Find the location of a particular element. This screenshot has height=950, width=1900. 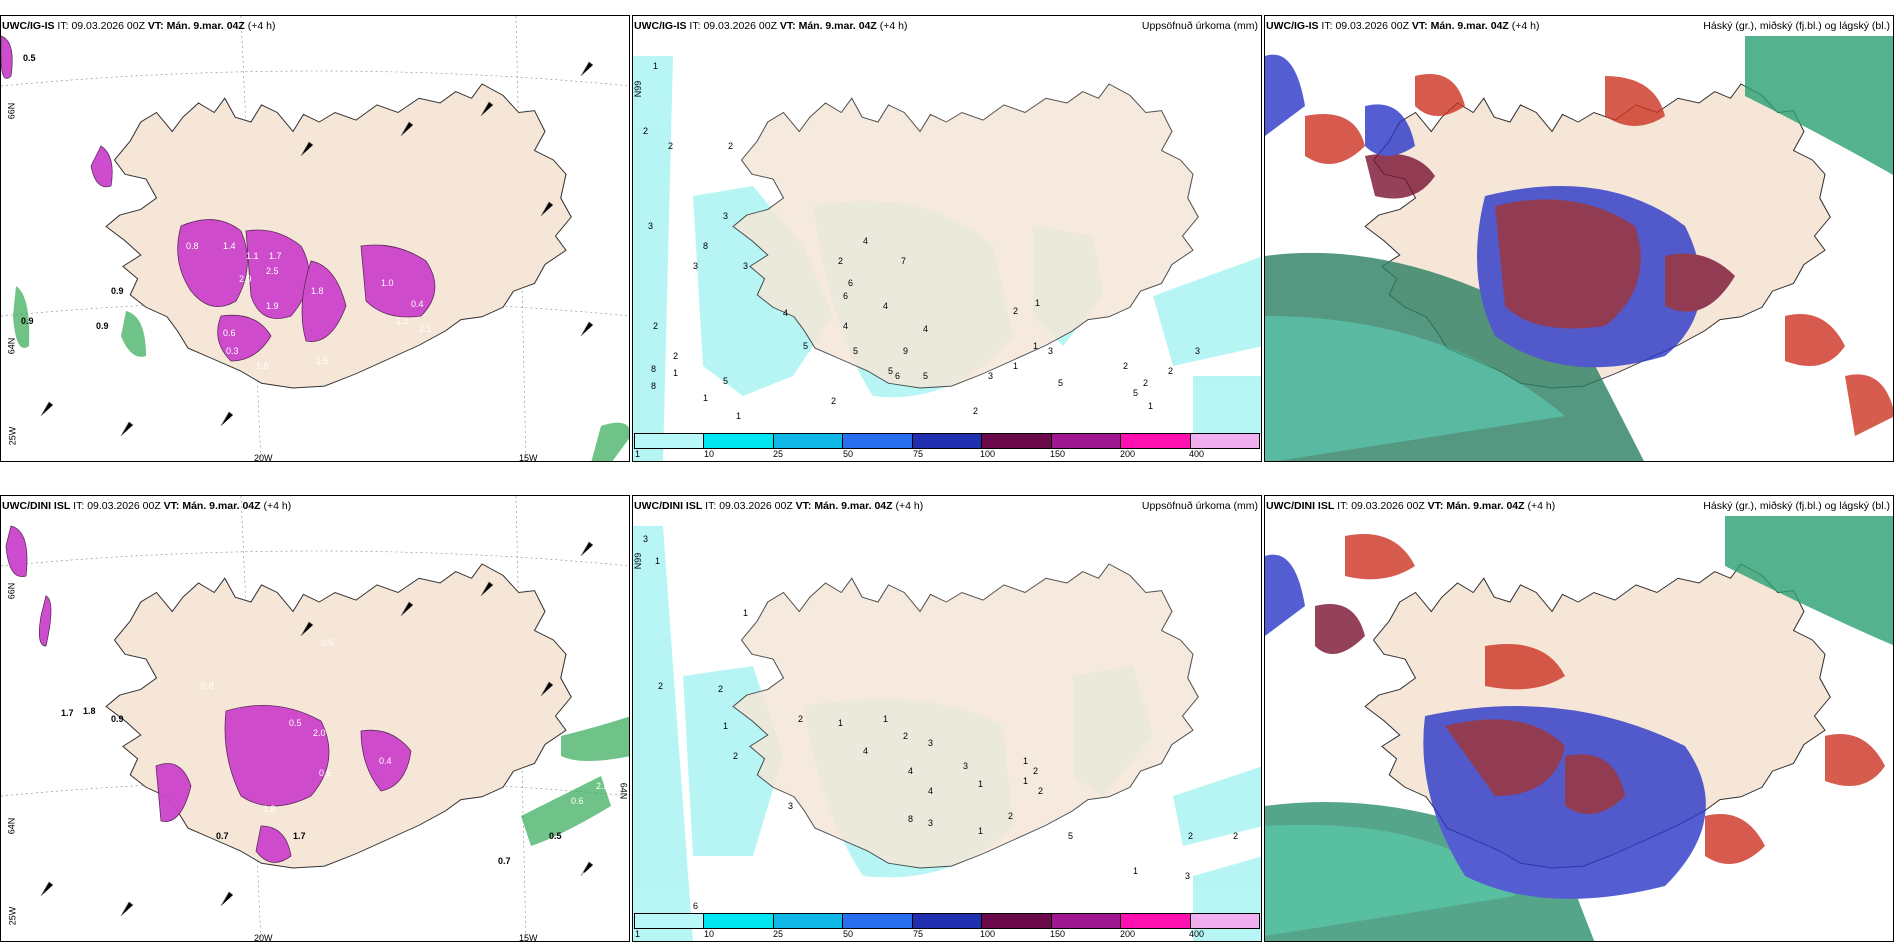

value-label: 1.6 is located at coordinates (262, 366).